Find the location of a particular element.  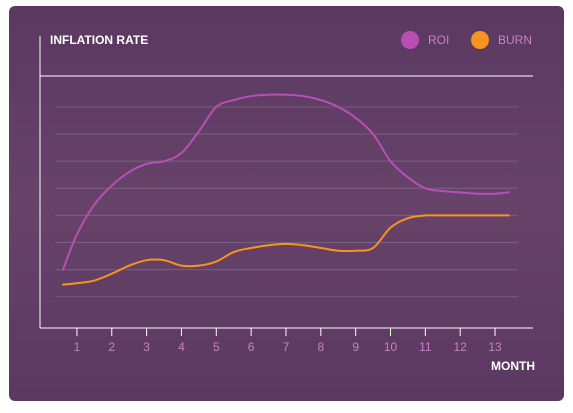

legend-label: BURN is located at coordinates (515, 40).